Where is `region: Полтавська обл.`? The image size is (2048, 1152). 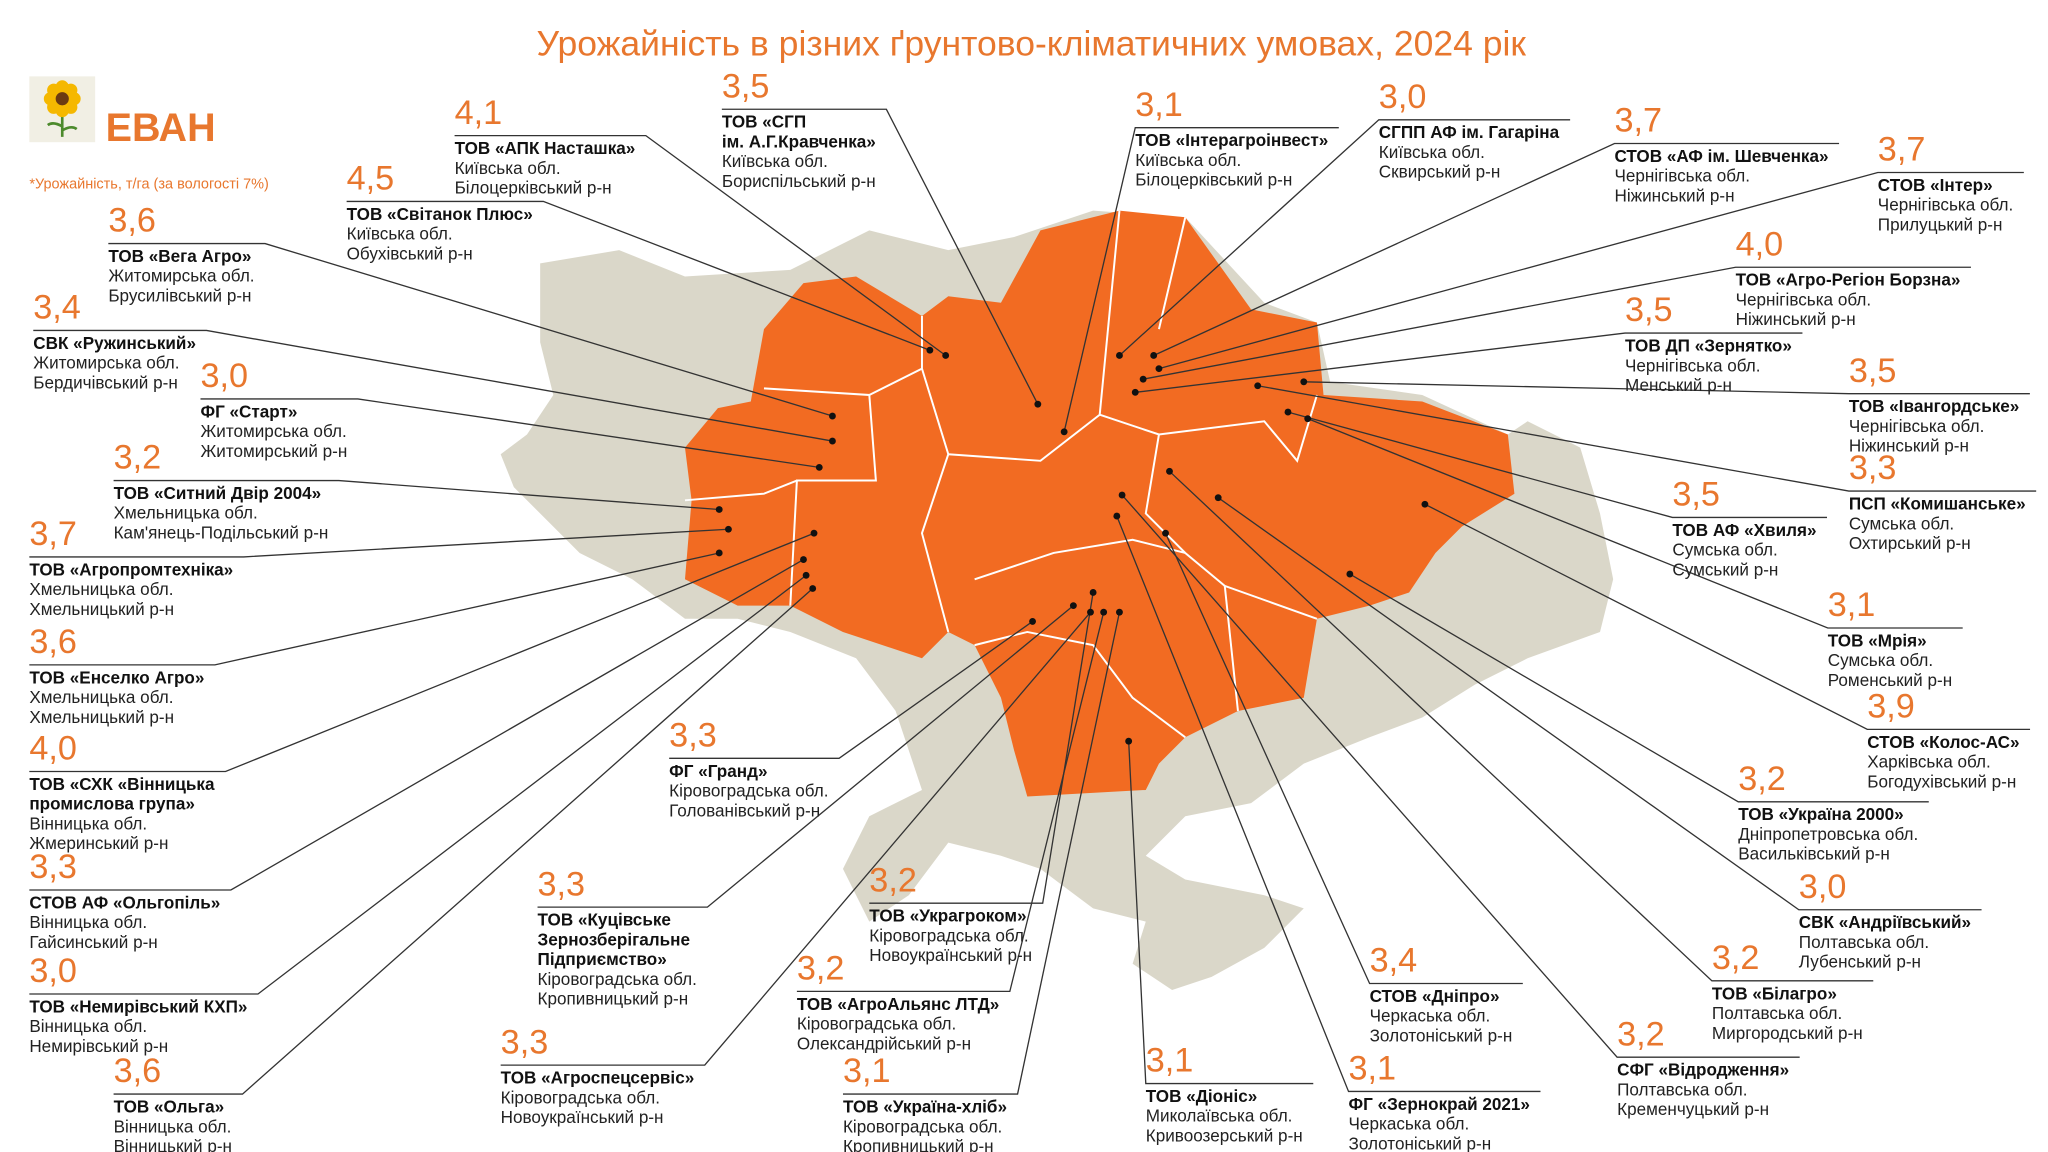 region: Полтавська обл. is located at coordinates (1777, 1013).